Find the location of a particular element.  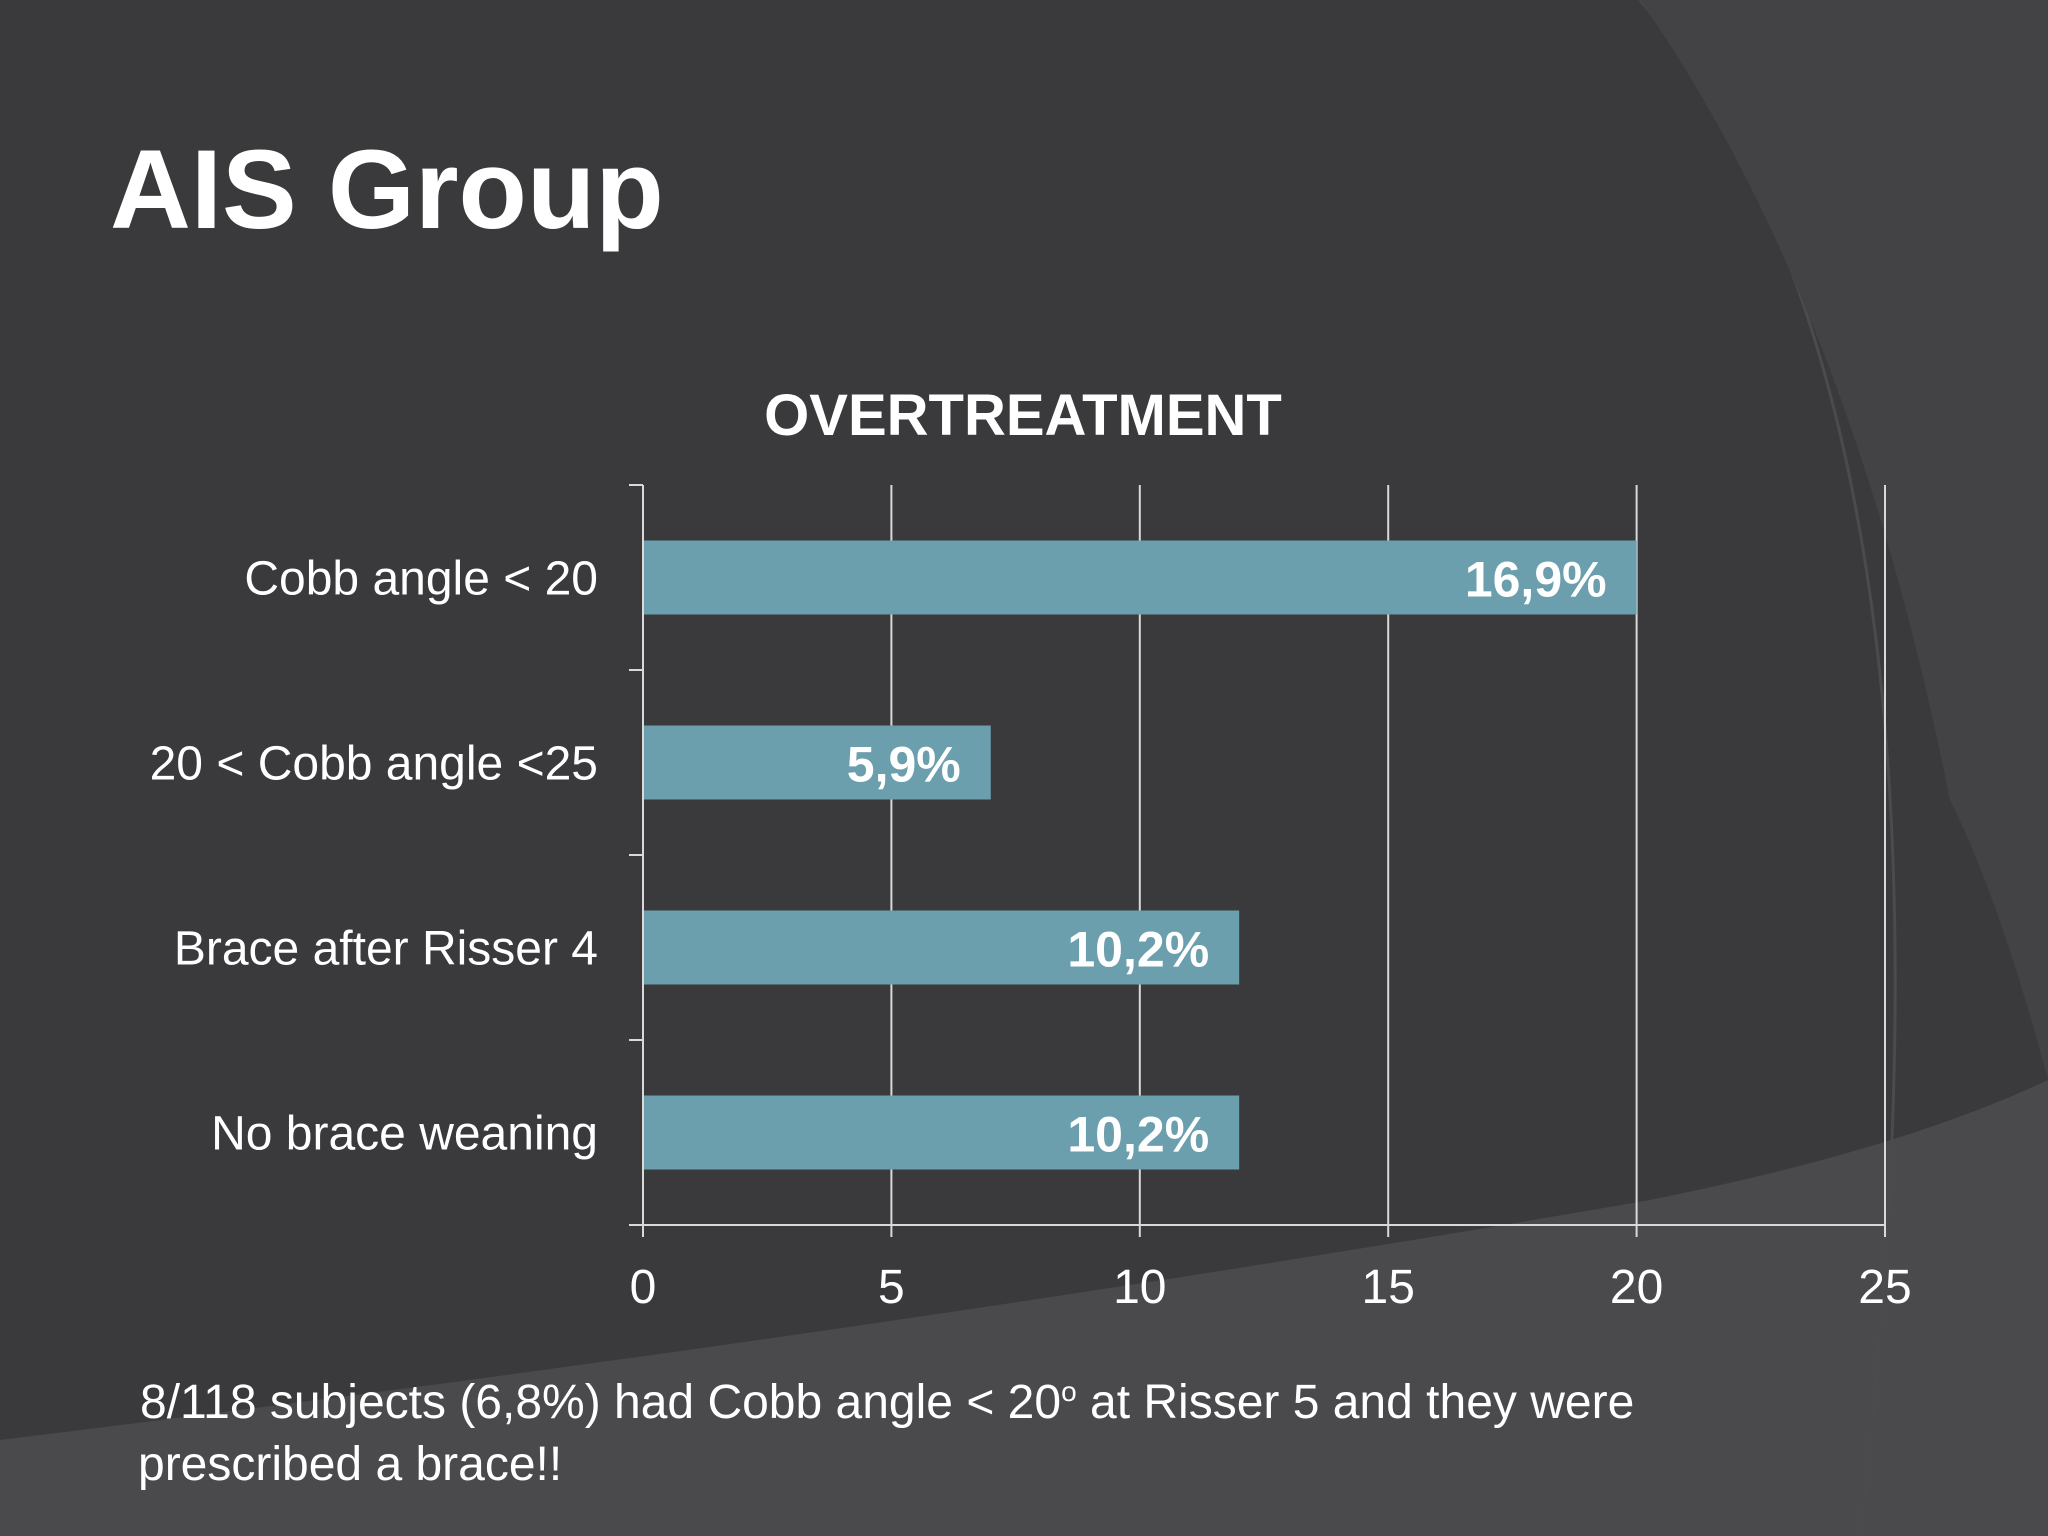

category-label: No brace weaning is located at coordinates (404, 1134).